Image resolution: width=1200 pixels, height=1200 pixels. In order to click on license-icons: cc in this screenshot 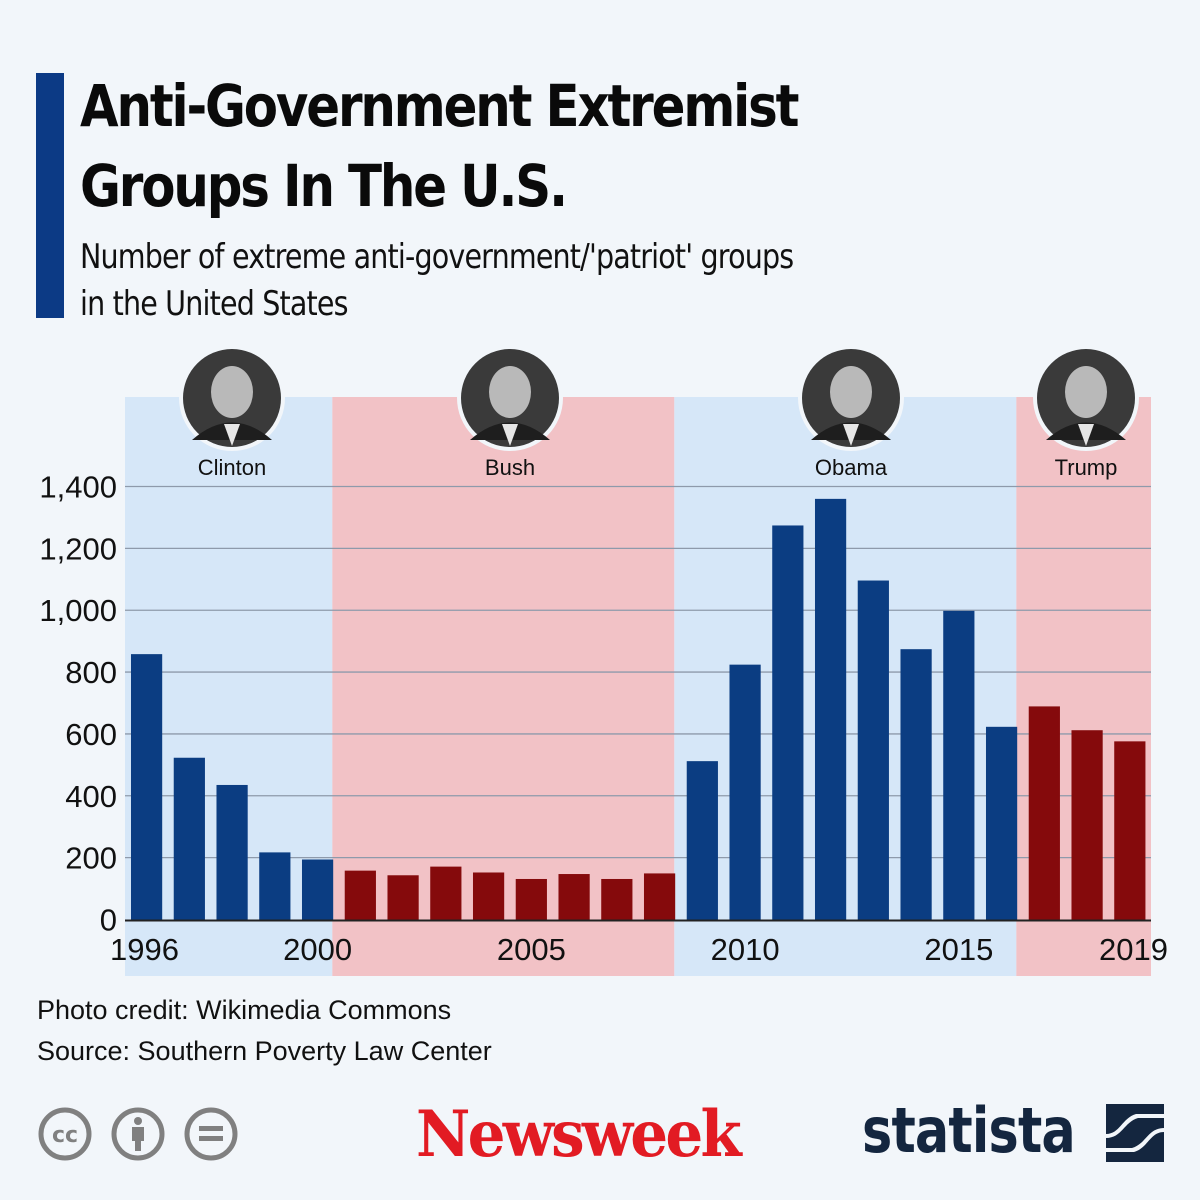, I will do `click(138, 1134)`.